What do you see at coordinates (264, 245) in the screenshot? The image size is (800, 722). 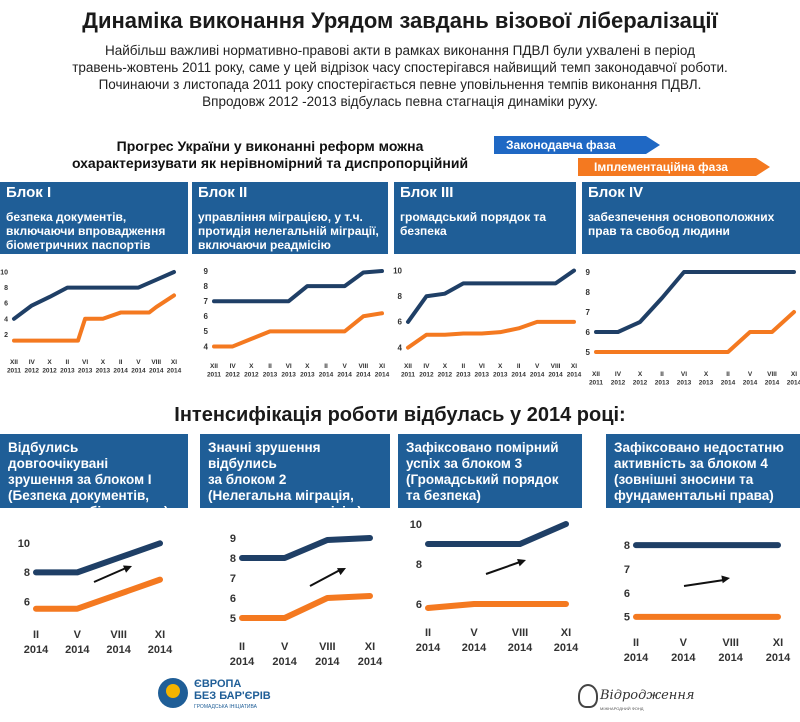 I see `block-description-line: включаючи реадмісію` at bounding box center [264, 245].